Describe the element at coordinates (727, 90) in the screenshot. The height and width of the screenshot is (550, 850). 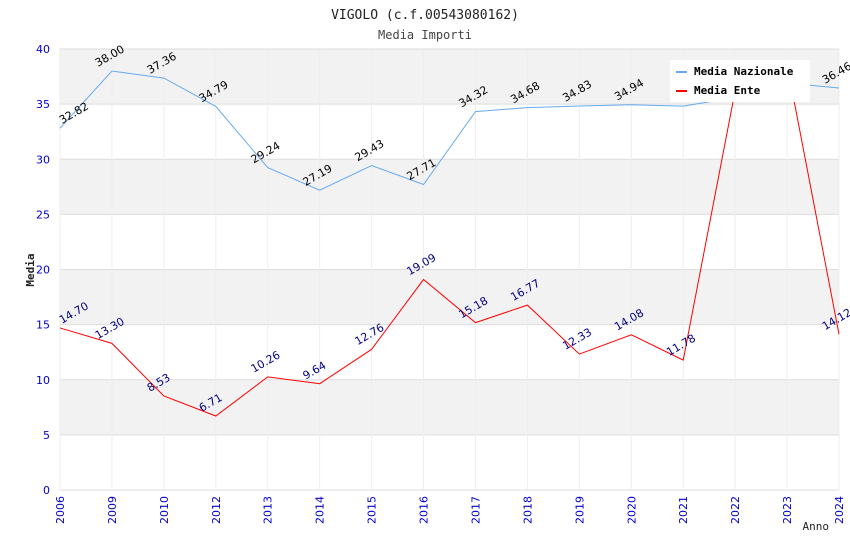
I see `legend-label-ente: Media Ente` at that location.